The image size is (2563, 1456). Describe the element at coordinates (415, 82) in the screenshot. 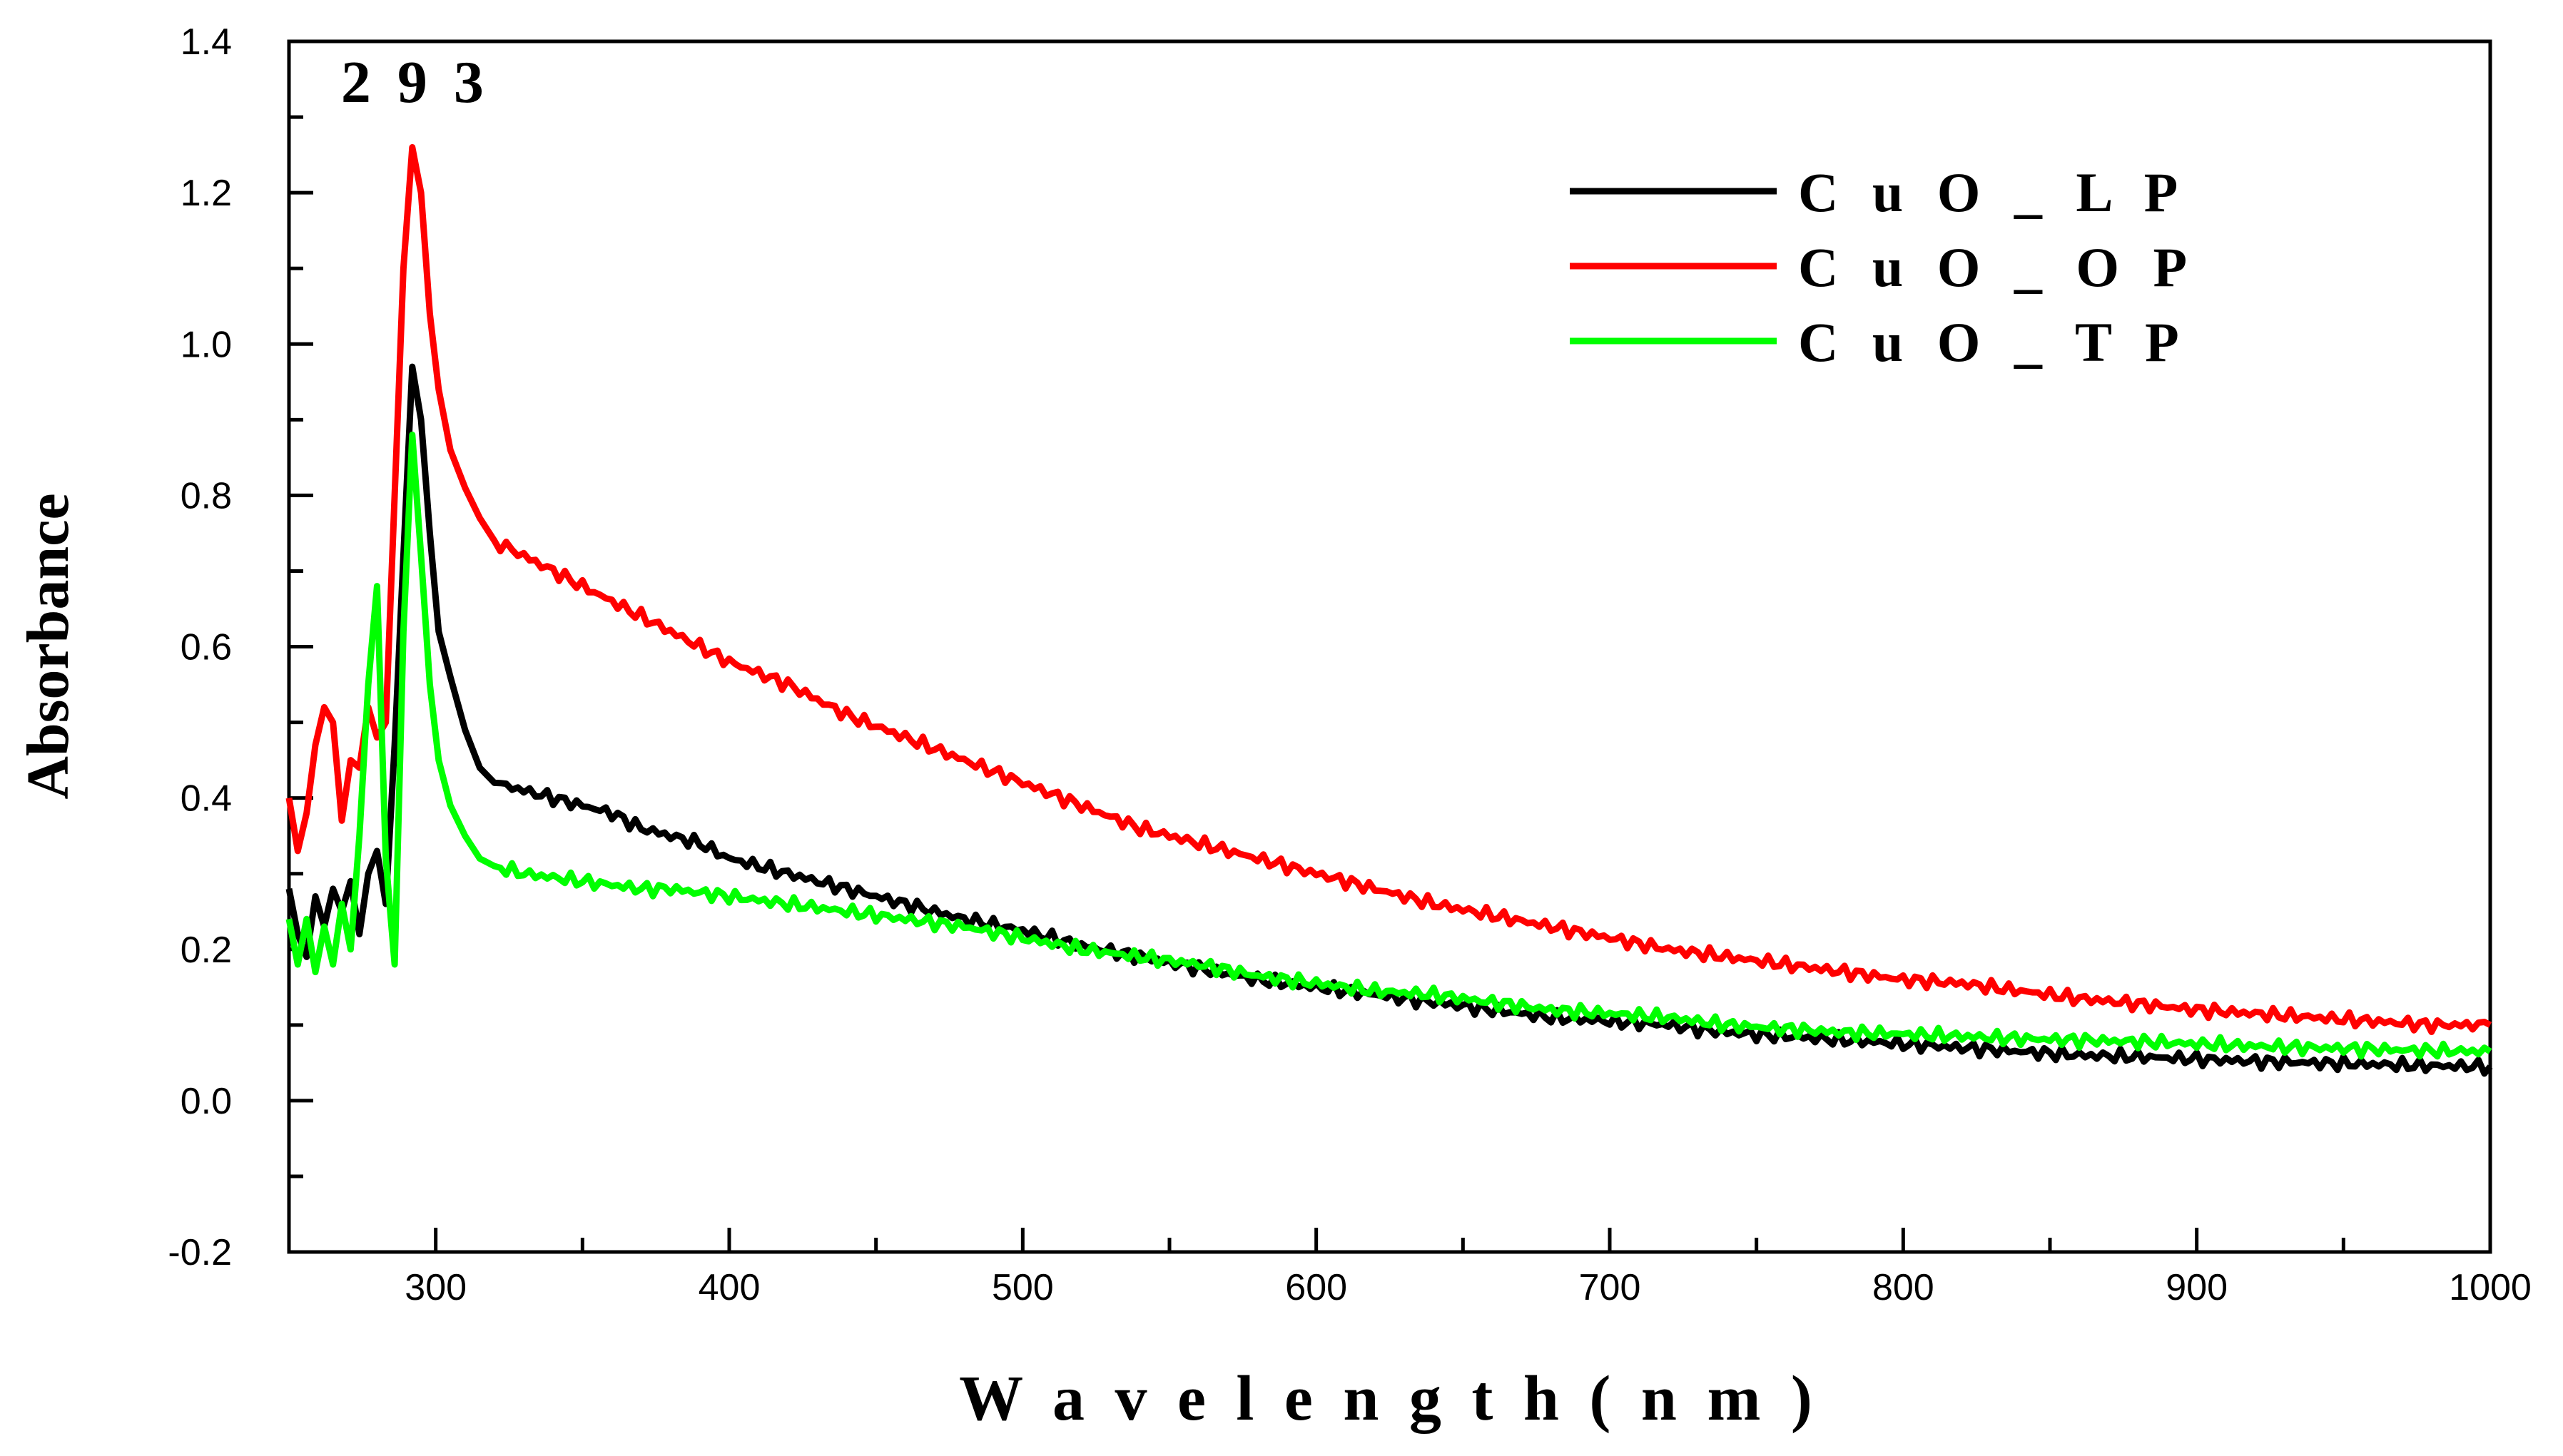

I see `peak-annotation: 2 9 3` at that location.